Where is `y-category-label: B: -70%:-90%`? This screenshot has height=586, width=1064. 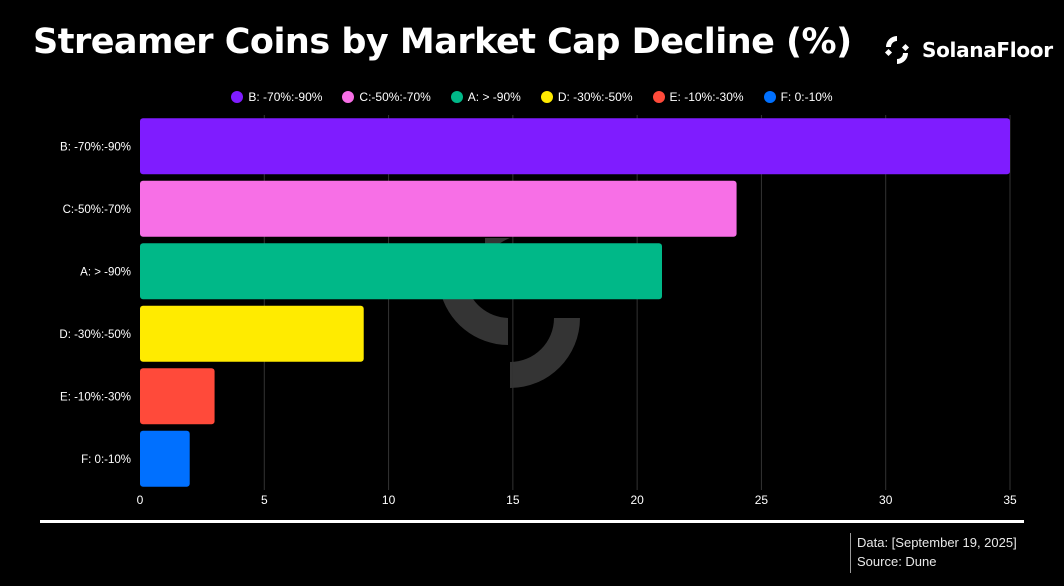
y-category-label: B: -70%:-90% is located at coordinates (95, 147).